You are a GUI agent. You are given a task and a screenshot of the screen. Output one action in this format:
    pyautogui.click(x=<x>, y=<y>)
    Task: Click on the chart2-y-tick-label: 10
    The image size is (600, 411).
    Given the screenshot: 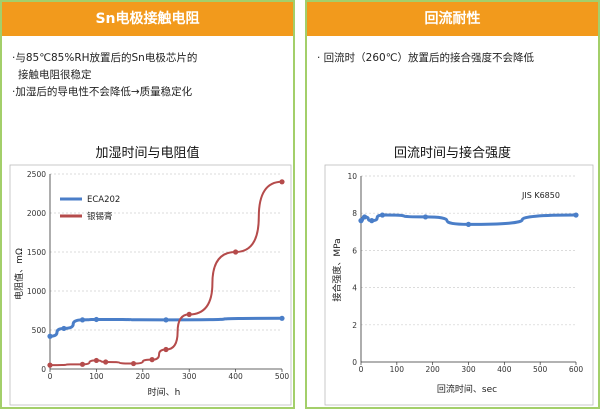 What is the action you would take?
    pyautogui.click(x=352, y=176)
    